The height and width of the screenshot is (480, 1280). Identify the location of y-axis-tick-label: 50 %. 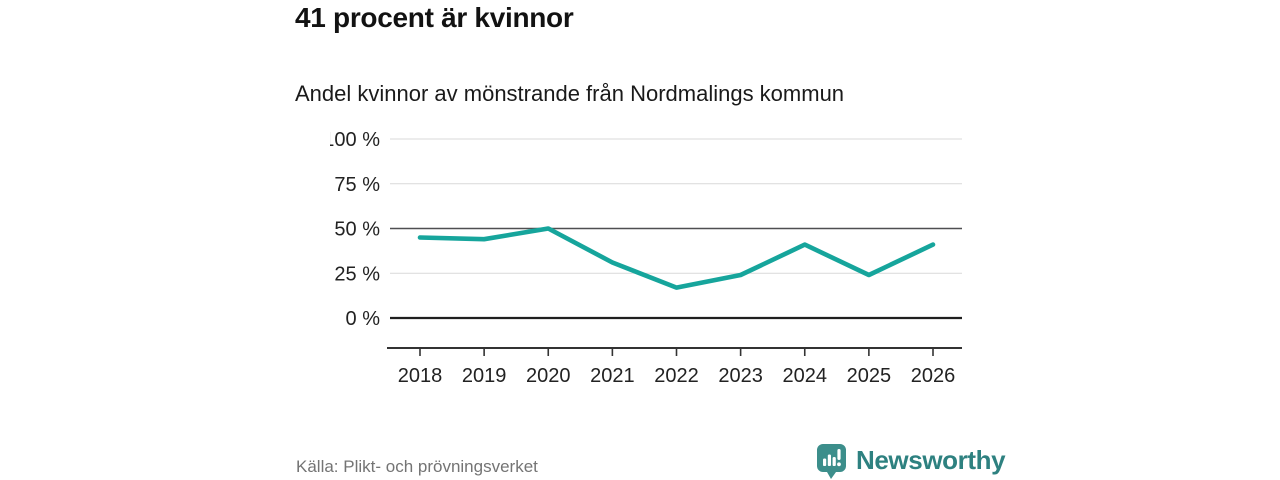
(357, 230).